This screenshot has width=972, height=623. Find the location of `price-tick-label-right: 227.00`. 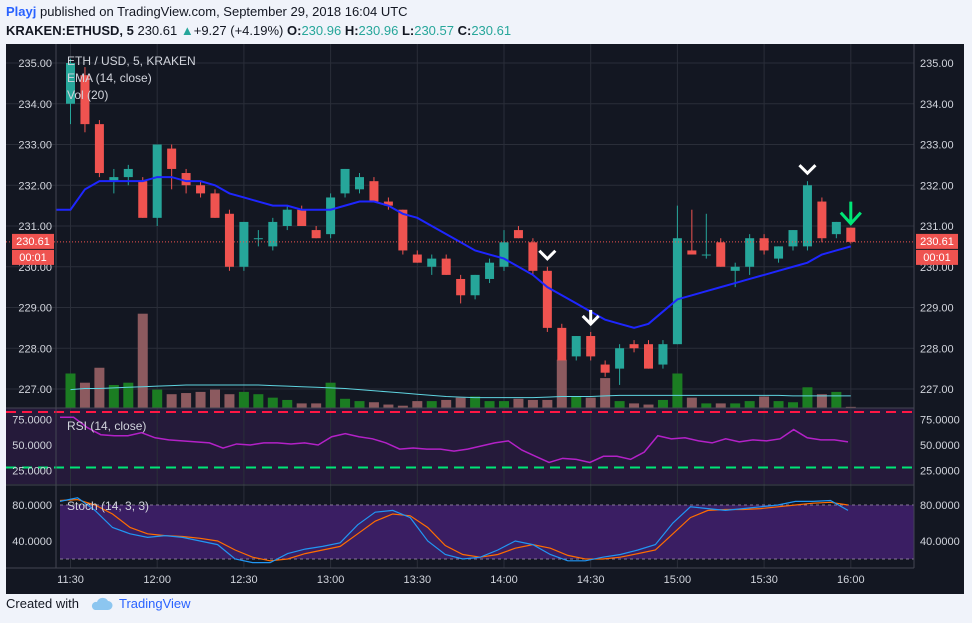

price-tick-label-right: 227.00 is located at coordinates (937, 390).